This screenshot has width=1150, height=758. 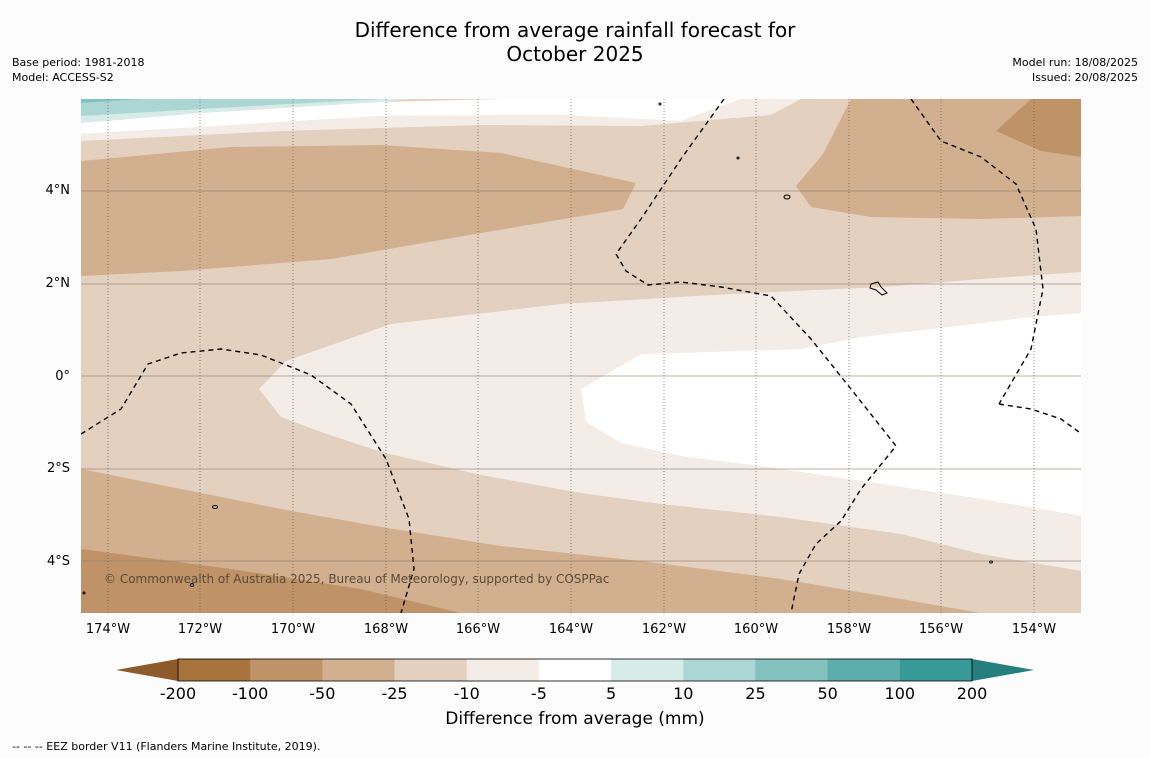 I want to click on colorbar-title: Difference from average (mm), so click(x=575, y=719).